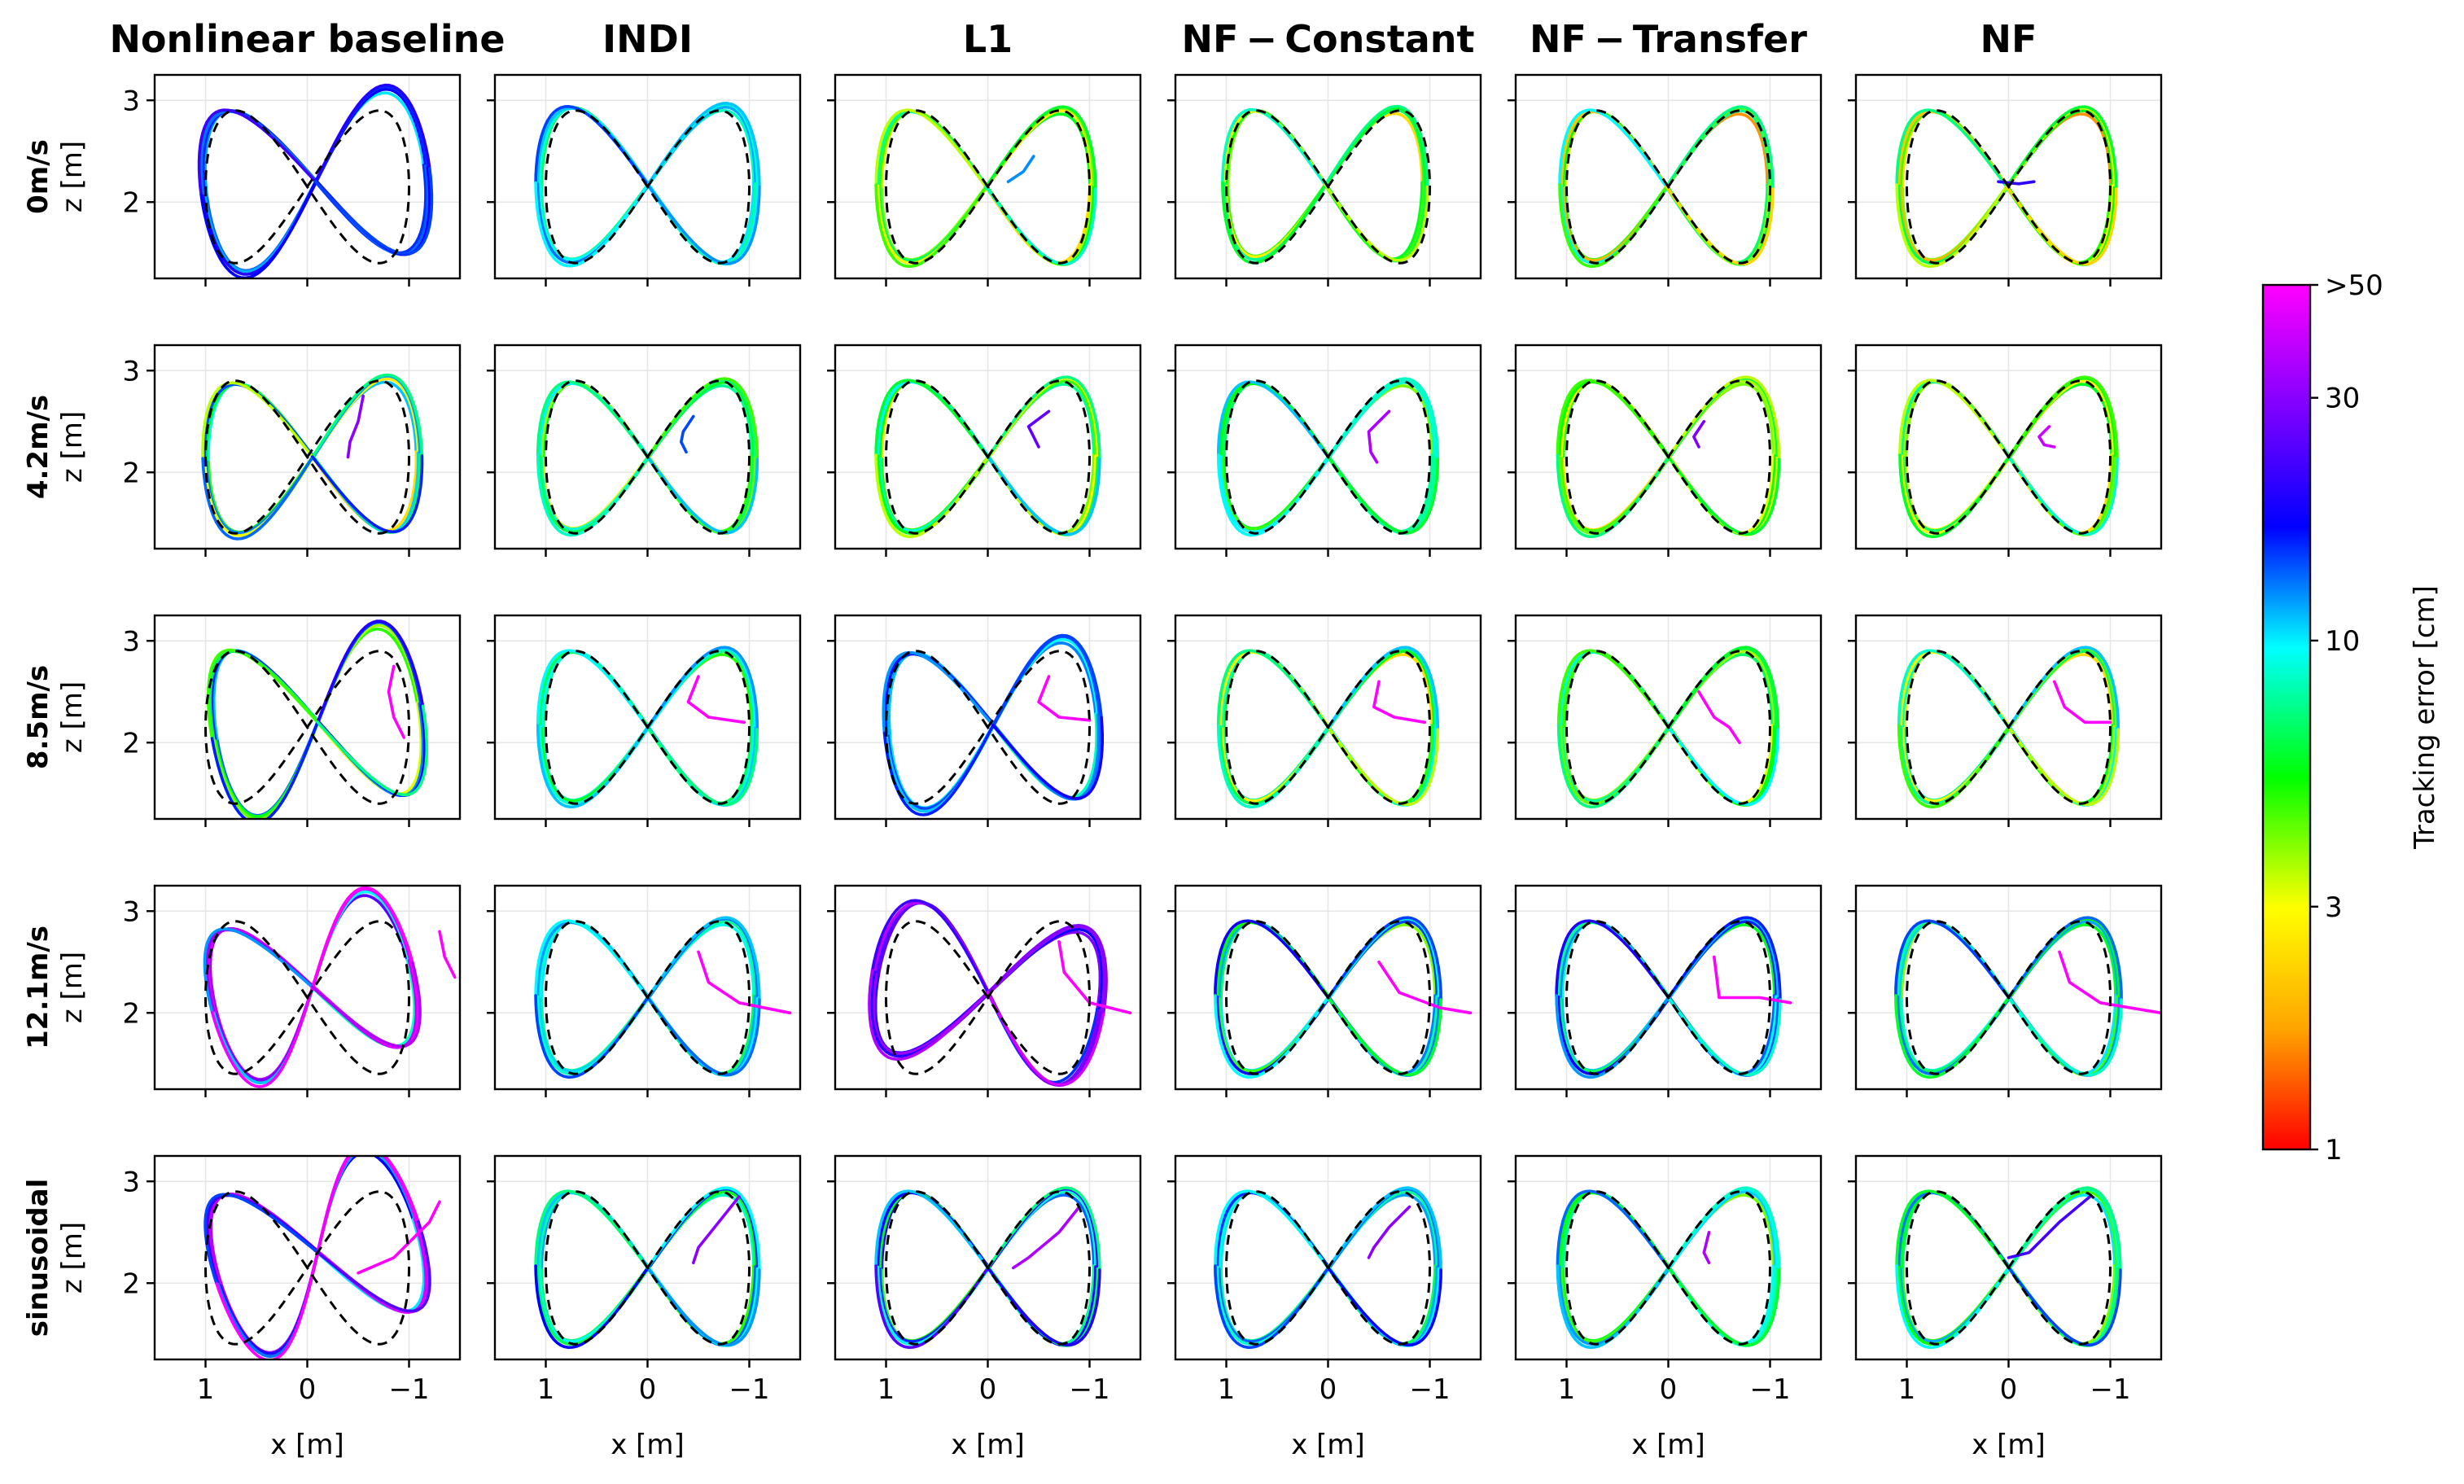 This screenshot has height=1484, width=2464. I want to click on row-title-12-1ms: 12.1m/s, so click(38, 987).